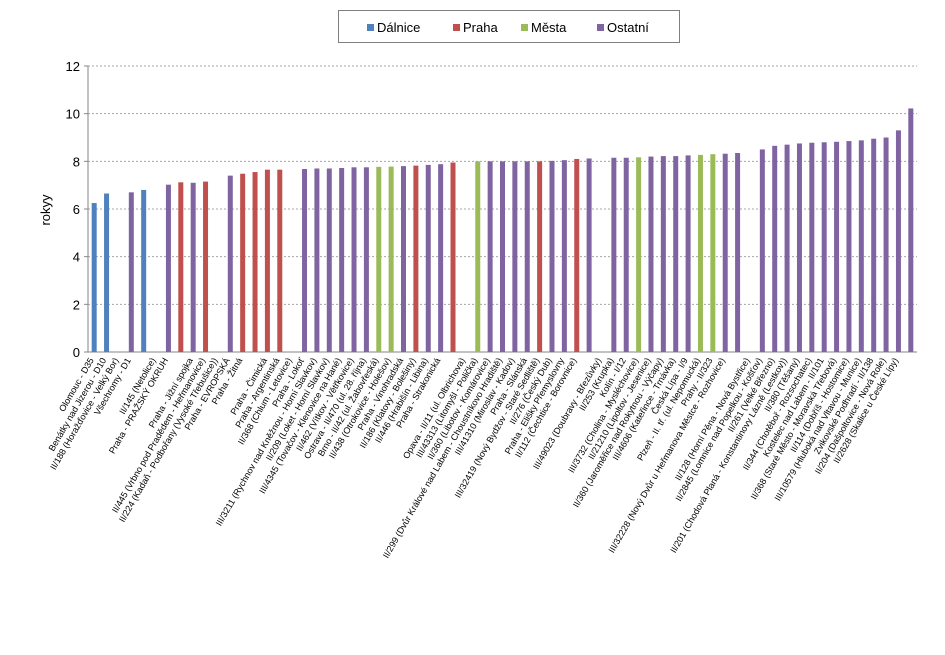  I want to click on legend-label-dalnice: Dálnice, so click(399, 27).